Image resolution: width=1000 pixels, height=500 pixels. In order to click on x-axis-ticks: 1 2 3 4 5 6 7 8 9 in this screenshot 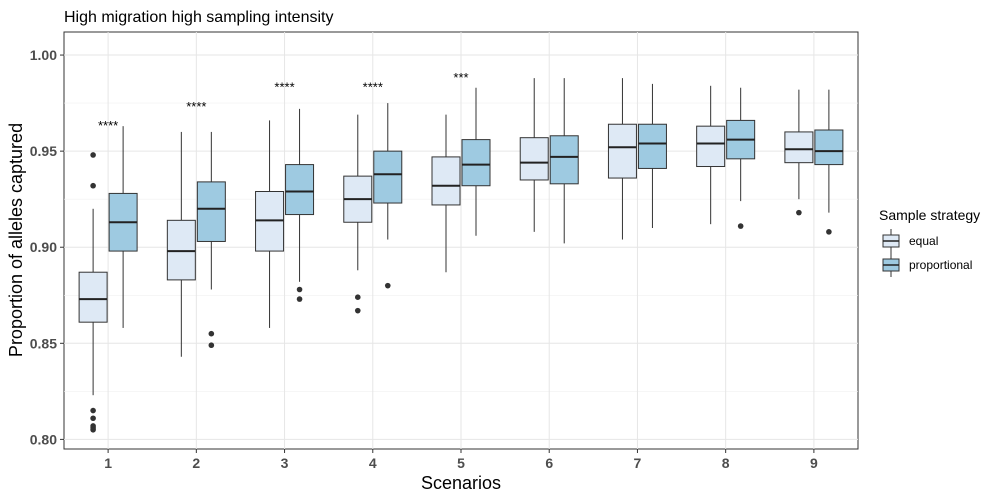, I will do `click(461, 460)`.